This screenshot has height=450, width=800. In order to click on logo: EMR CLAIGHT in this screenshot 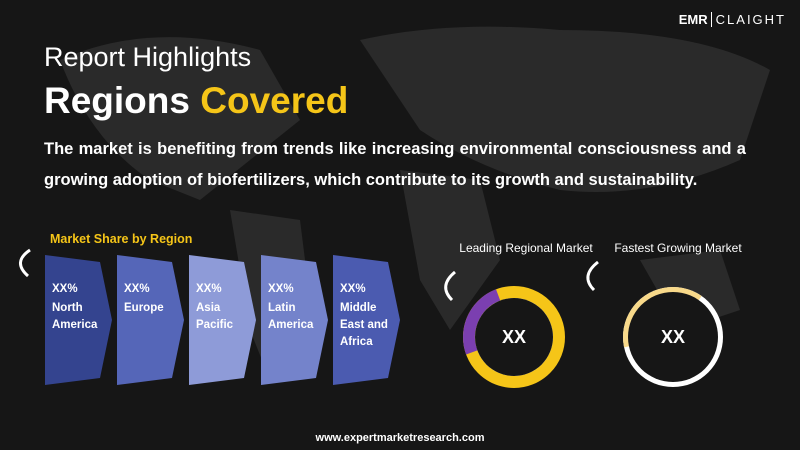, I will do `click(732, 19)`.